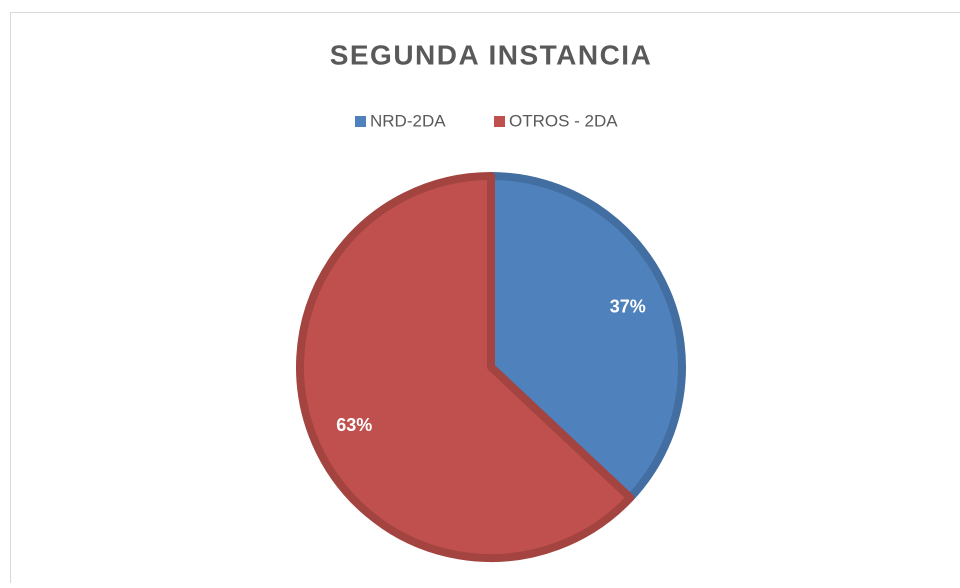 Image resolution: width=960 pixels, height=588 pixels. I want to click on chart-title: SEGUNDA INSTANCIA, so click(491, 54).